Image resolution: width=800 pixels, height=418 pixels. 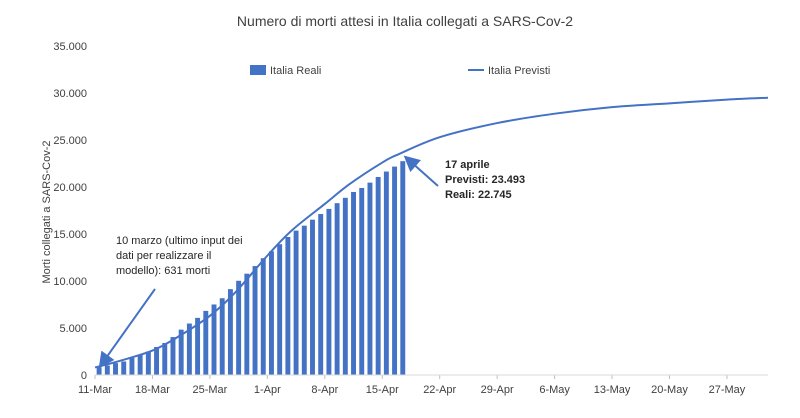 I want to click on annotation-left-line: dati per realizzare il, so click(x=163, y=256).